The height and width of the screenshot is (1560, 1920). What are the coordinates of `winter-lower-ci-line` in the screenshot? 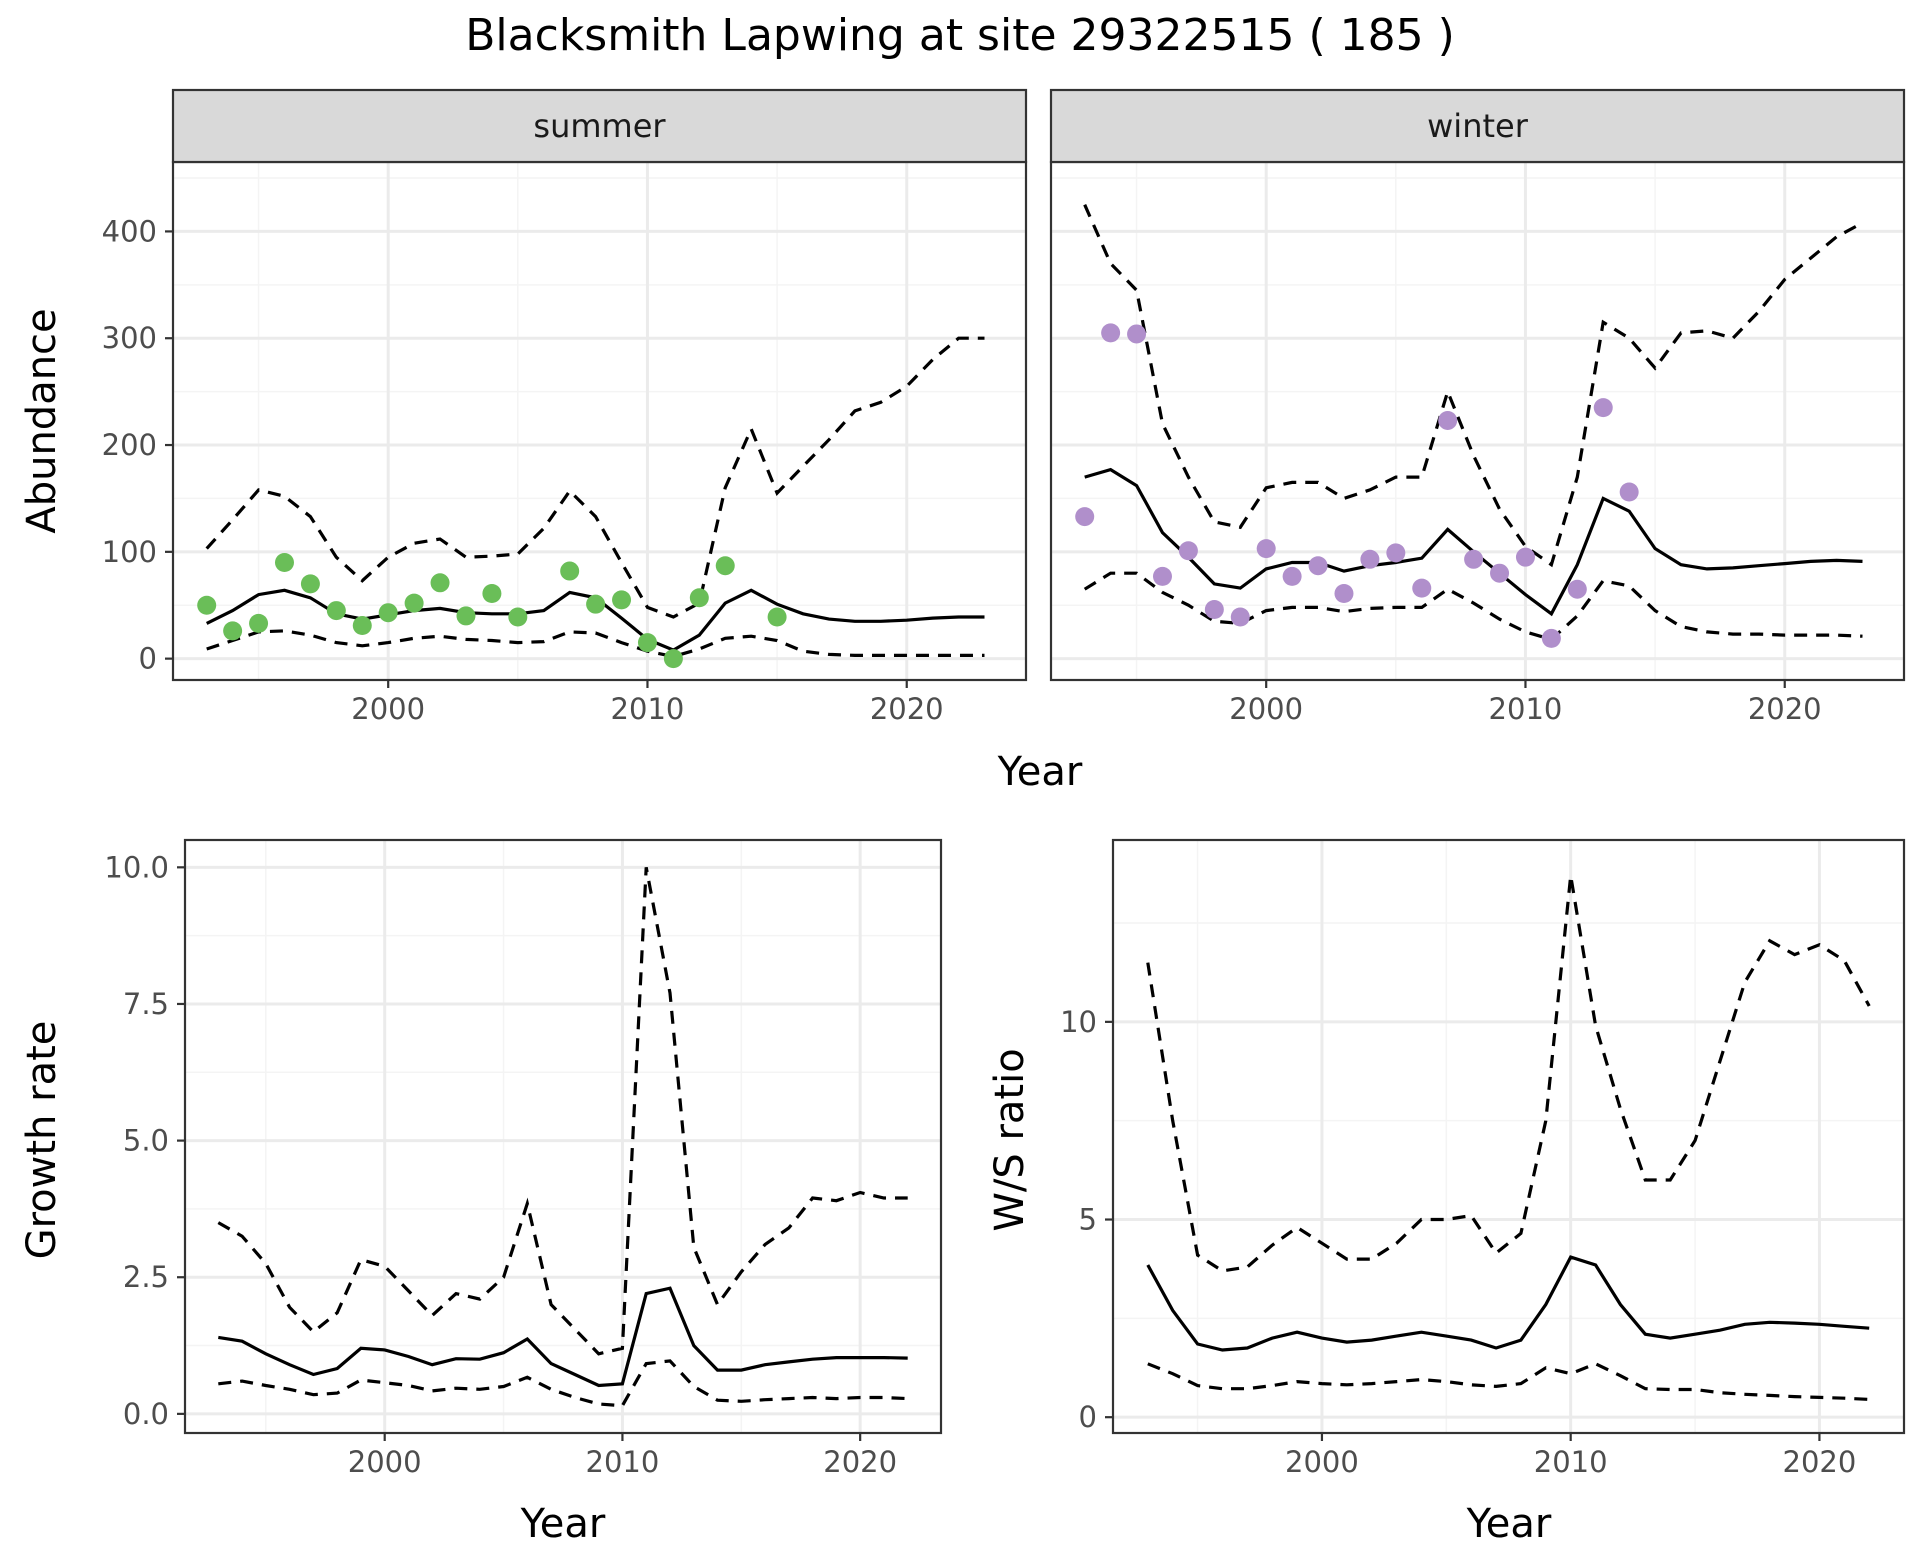 It's located at (1473, 606).